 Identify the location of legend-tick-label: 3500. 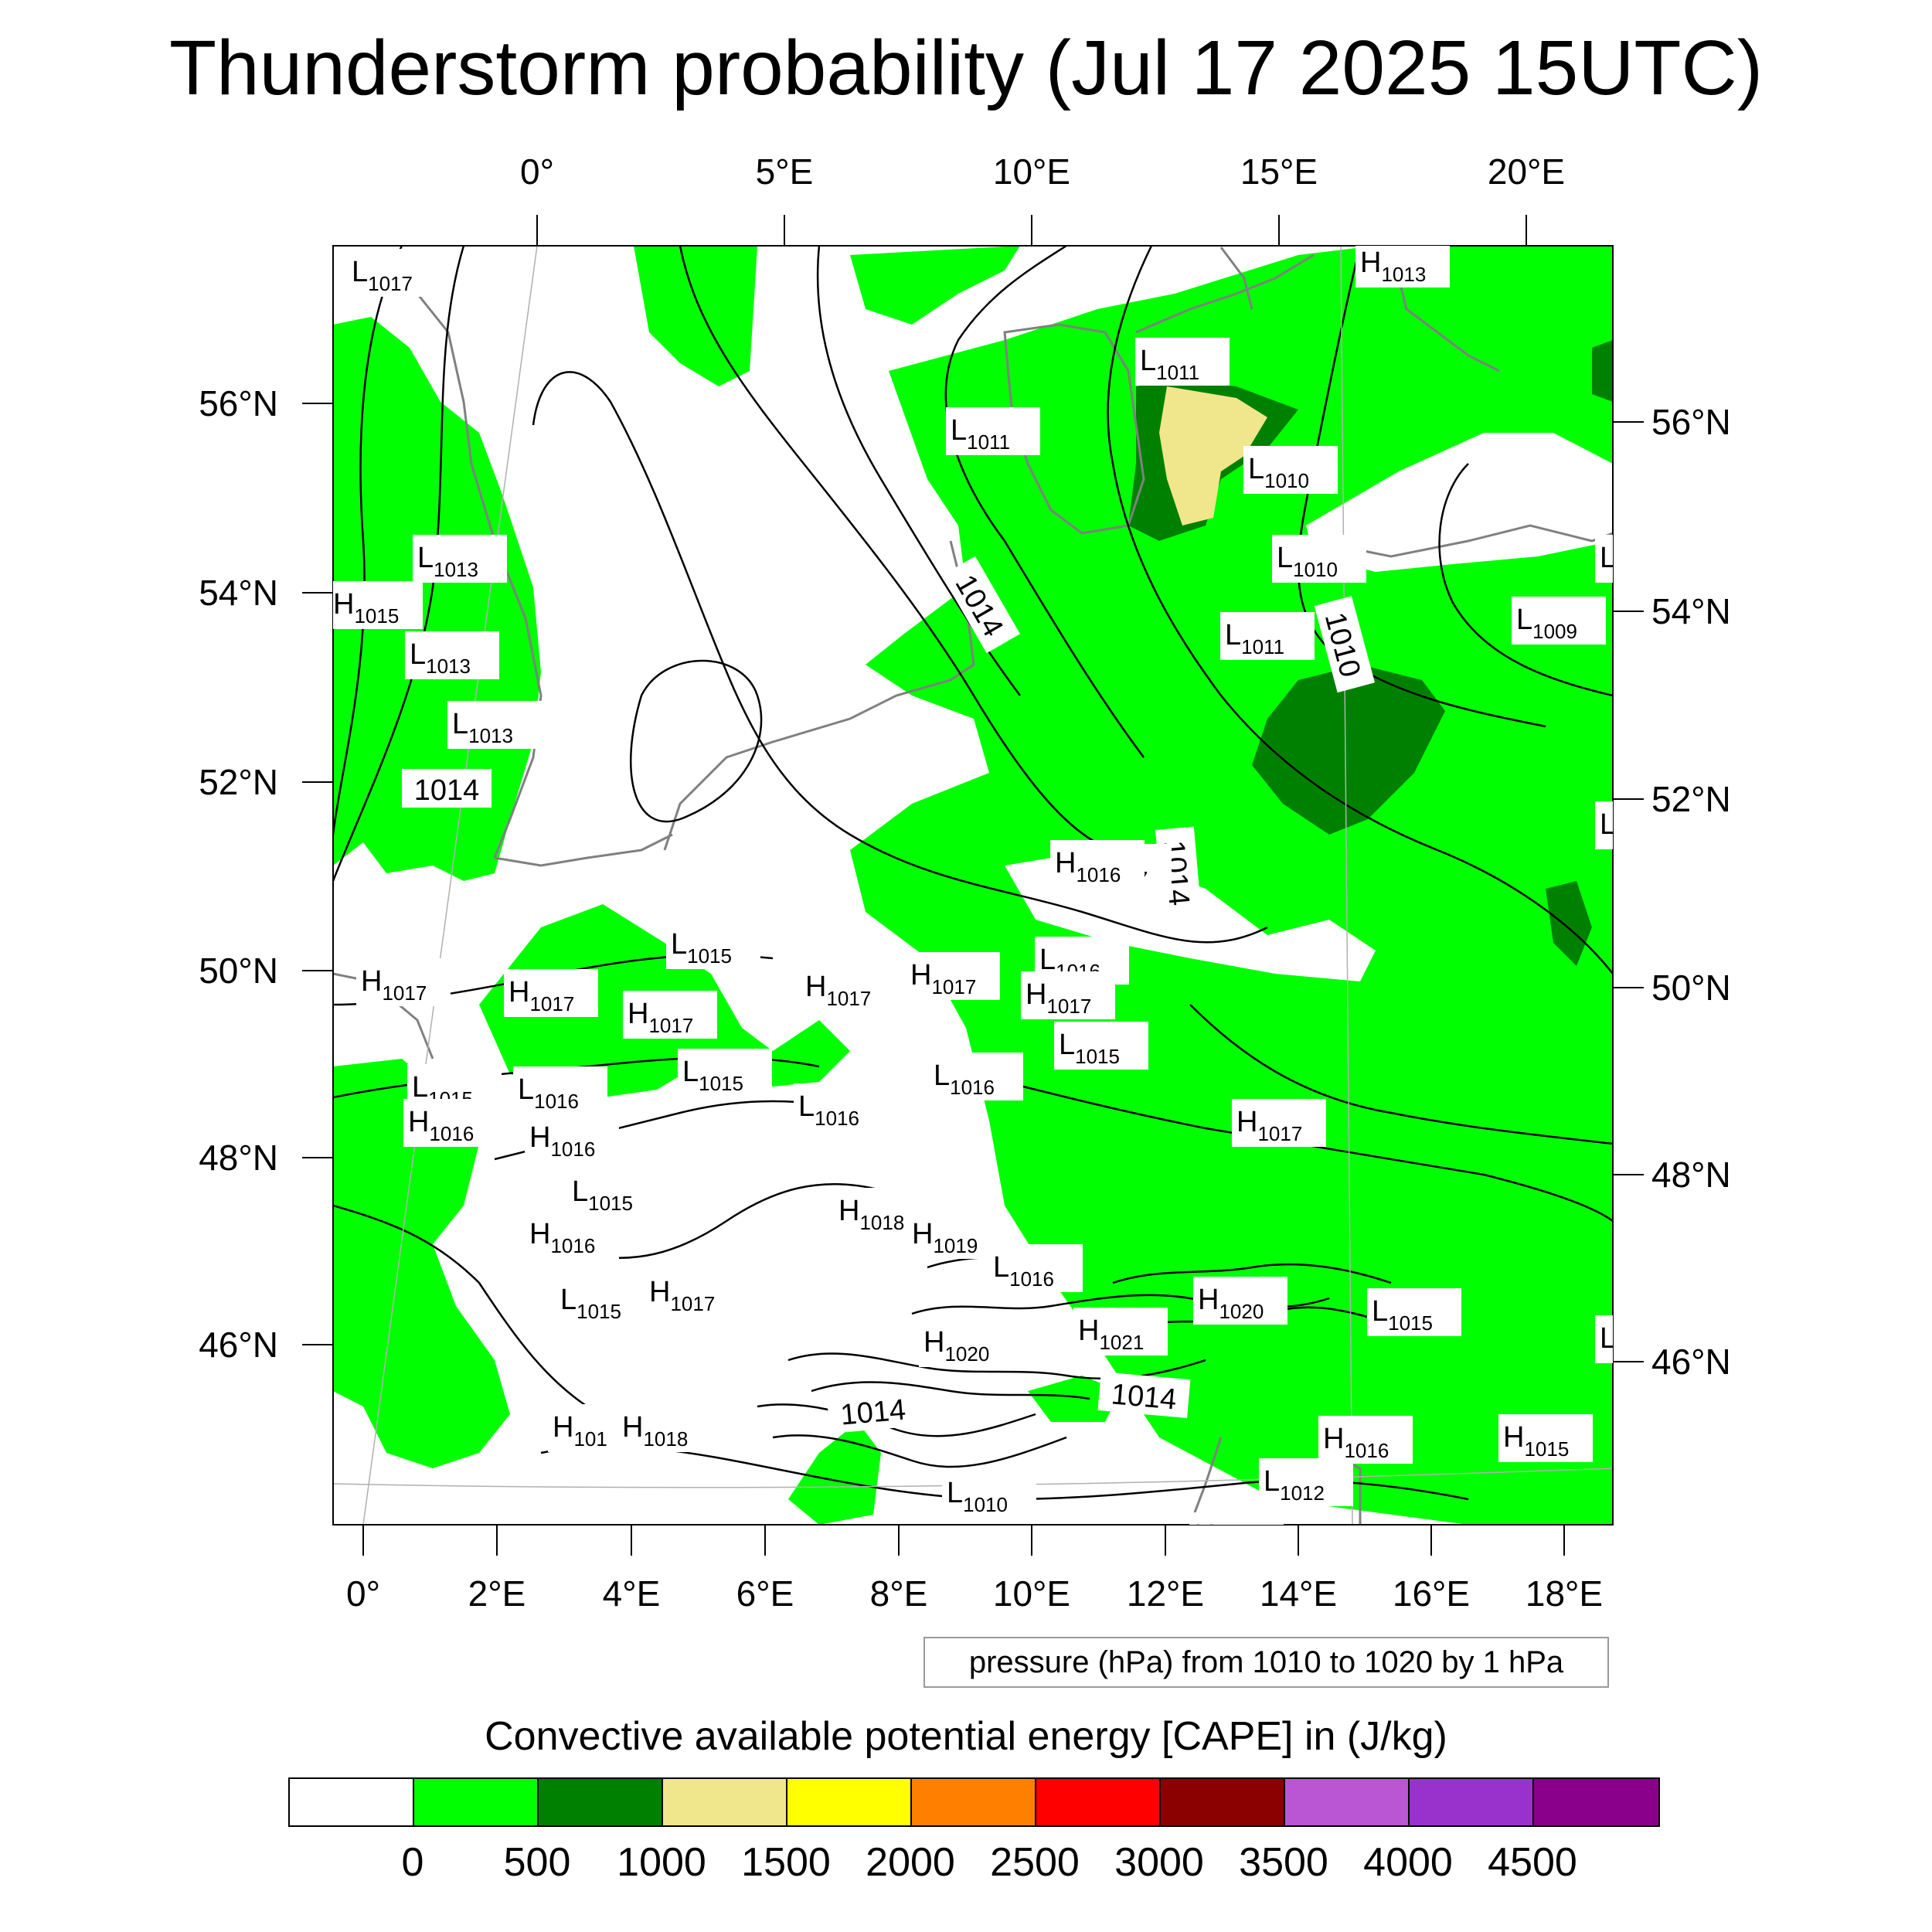
(1284, 1863).